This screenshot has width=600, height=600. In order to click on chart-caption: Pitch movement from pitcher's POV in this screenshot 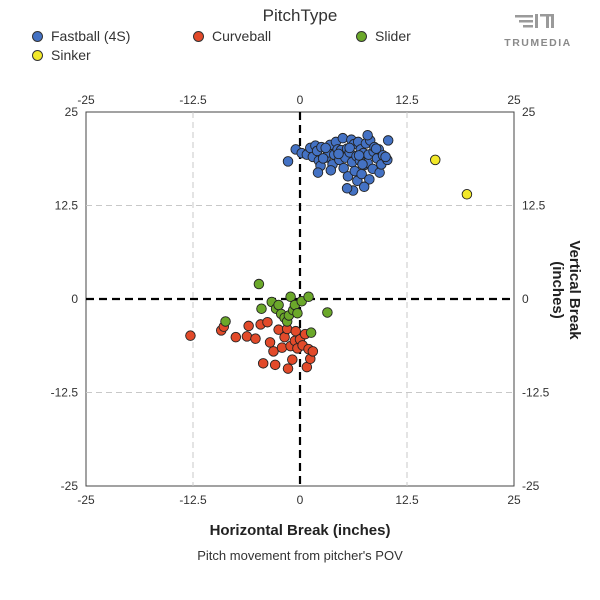, I will do `click(300, 555)`.